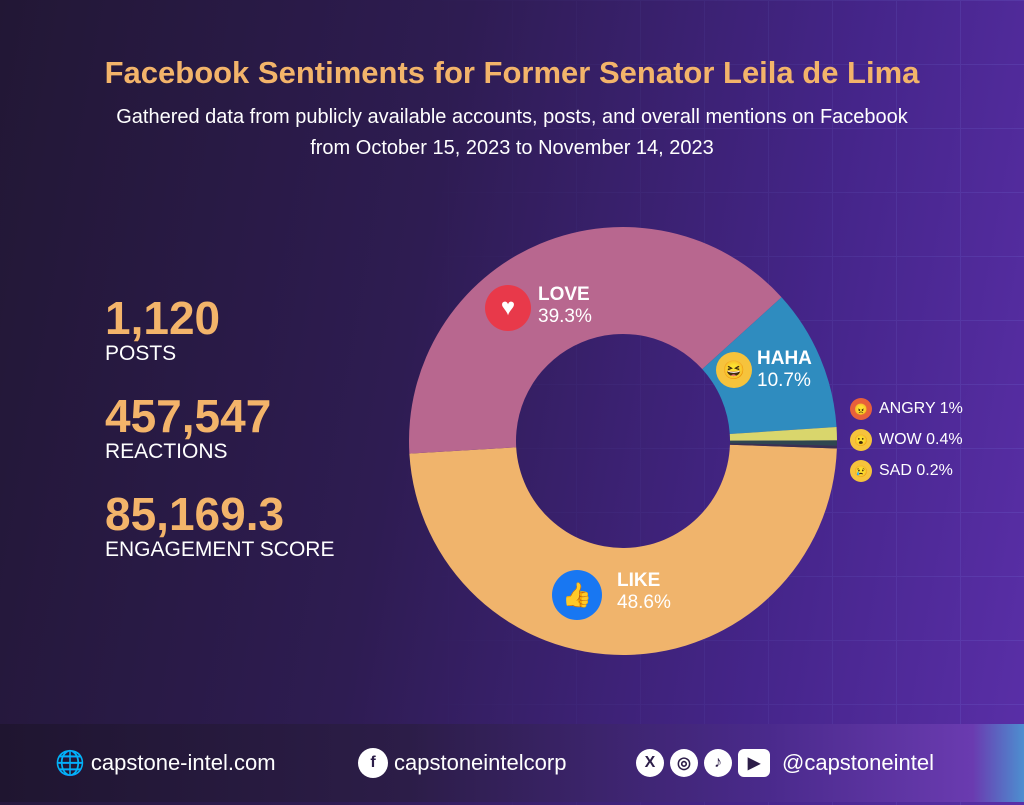  I want to click on footer-website: 🌐 capstone-intel.com, so click(165, 763).